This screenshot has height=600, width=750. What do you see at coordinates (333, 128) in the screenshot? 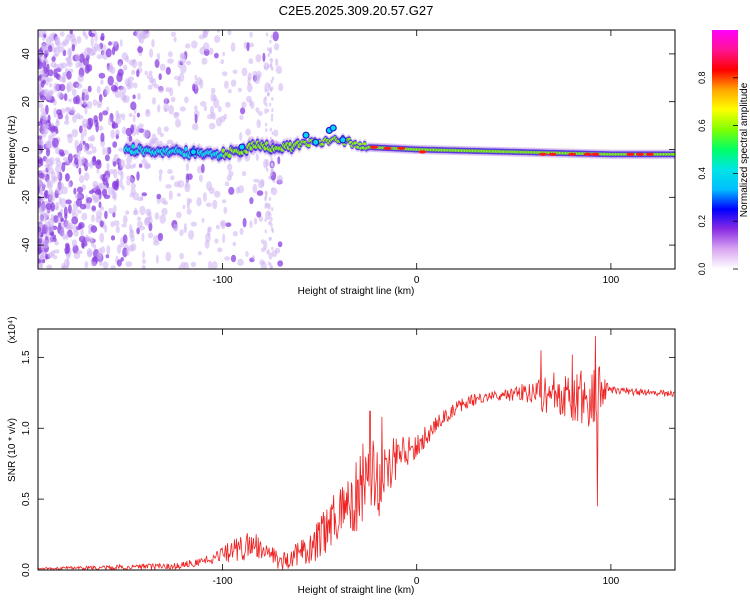
I see `spectrogram-blob` at bounding box center [333, 128].